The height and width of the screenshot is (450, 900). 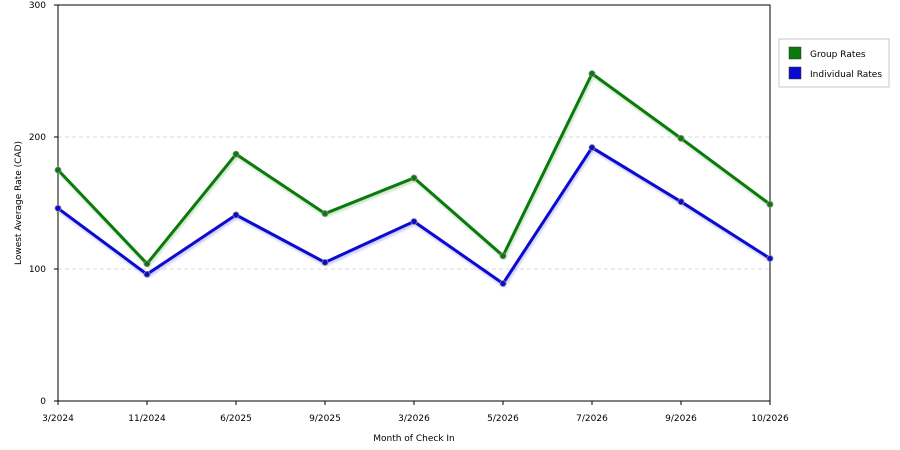 I want to click on y-tick-label: 200, so click(x=37, y=138).